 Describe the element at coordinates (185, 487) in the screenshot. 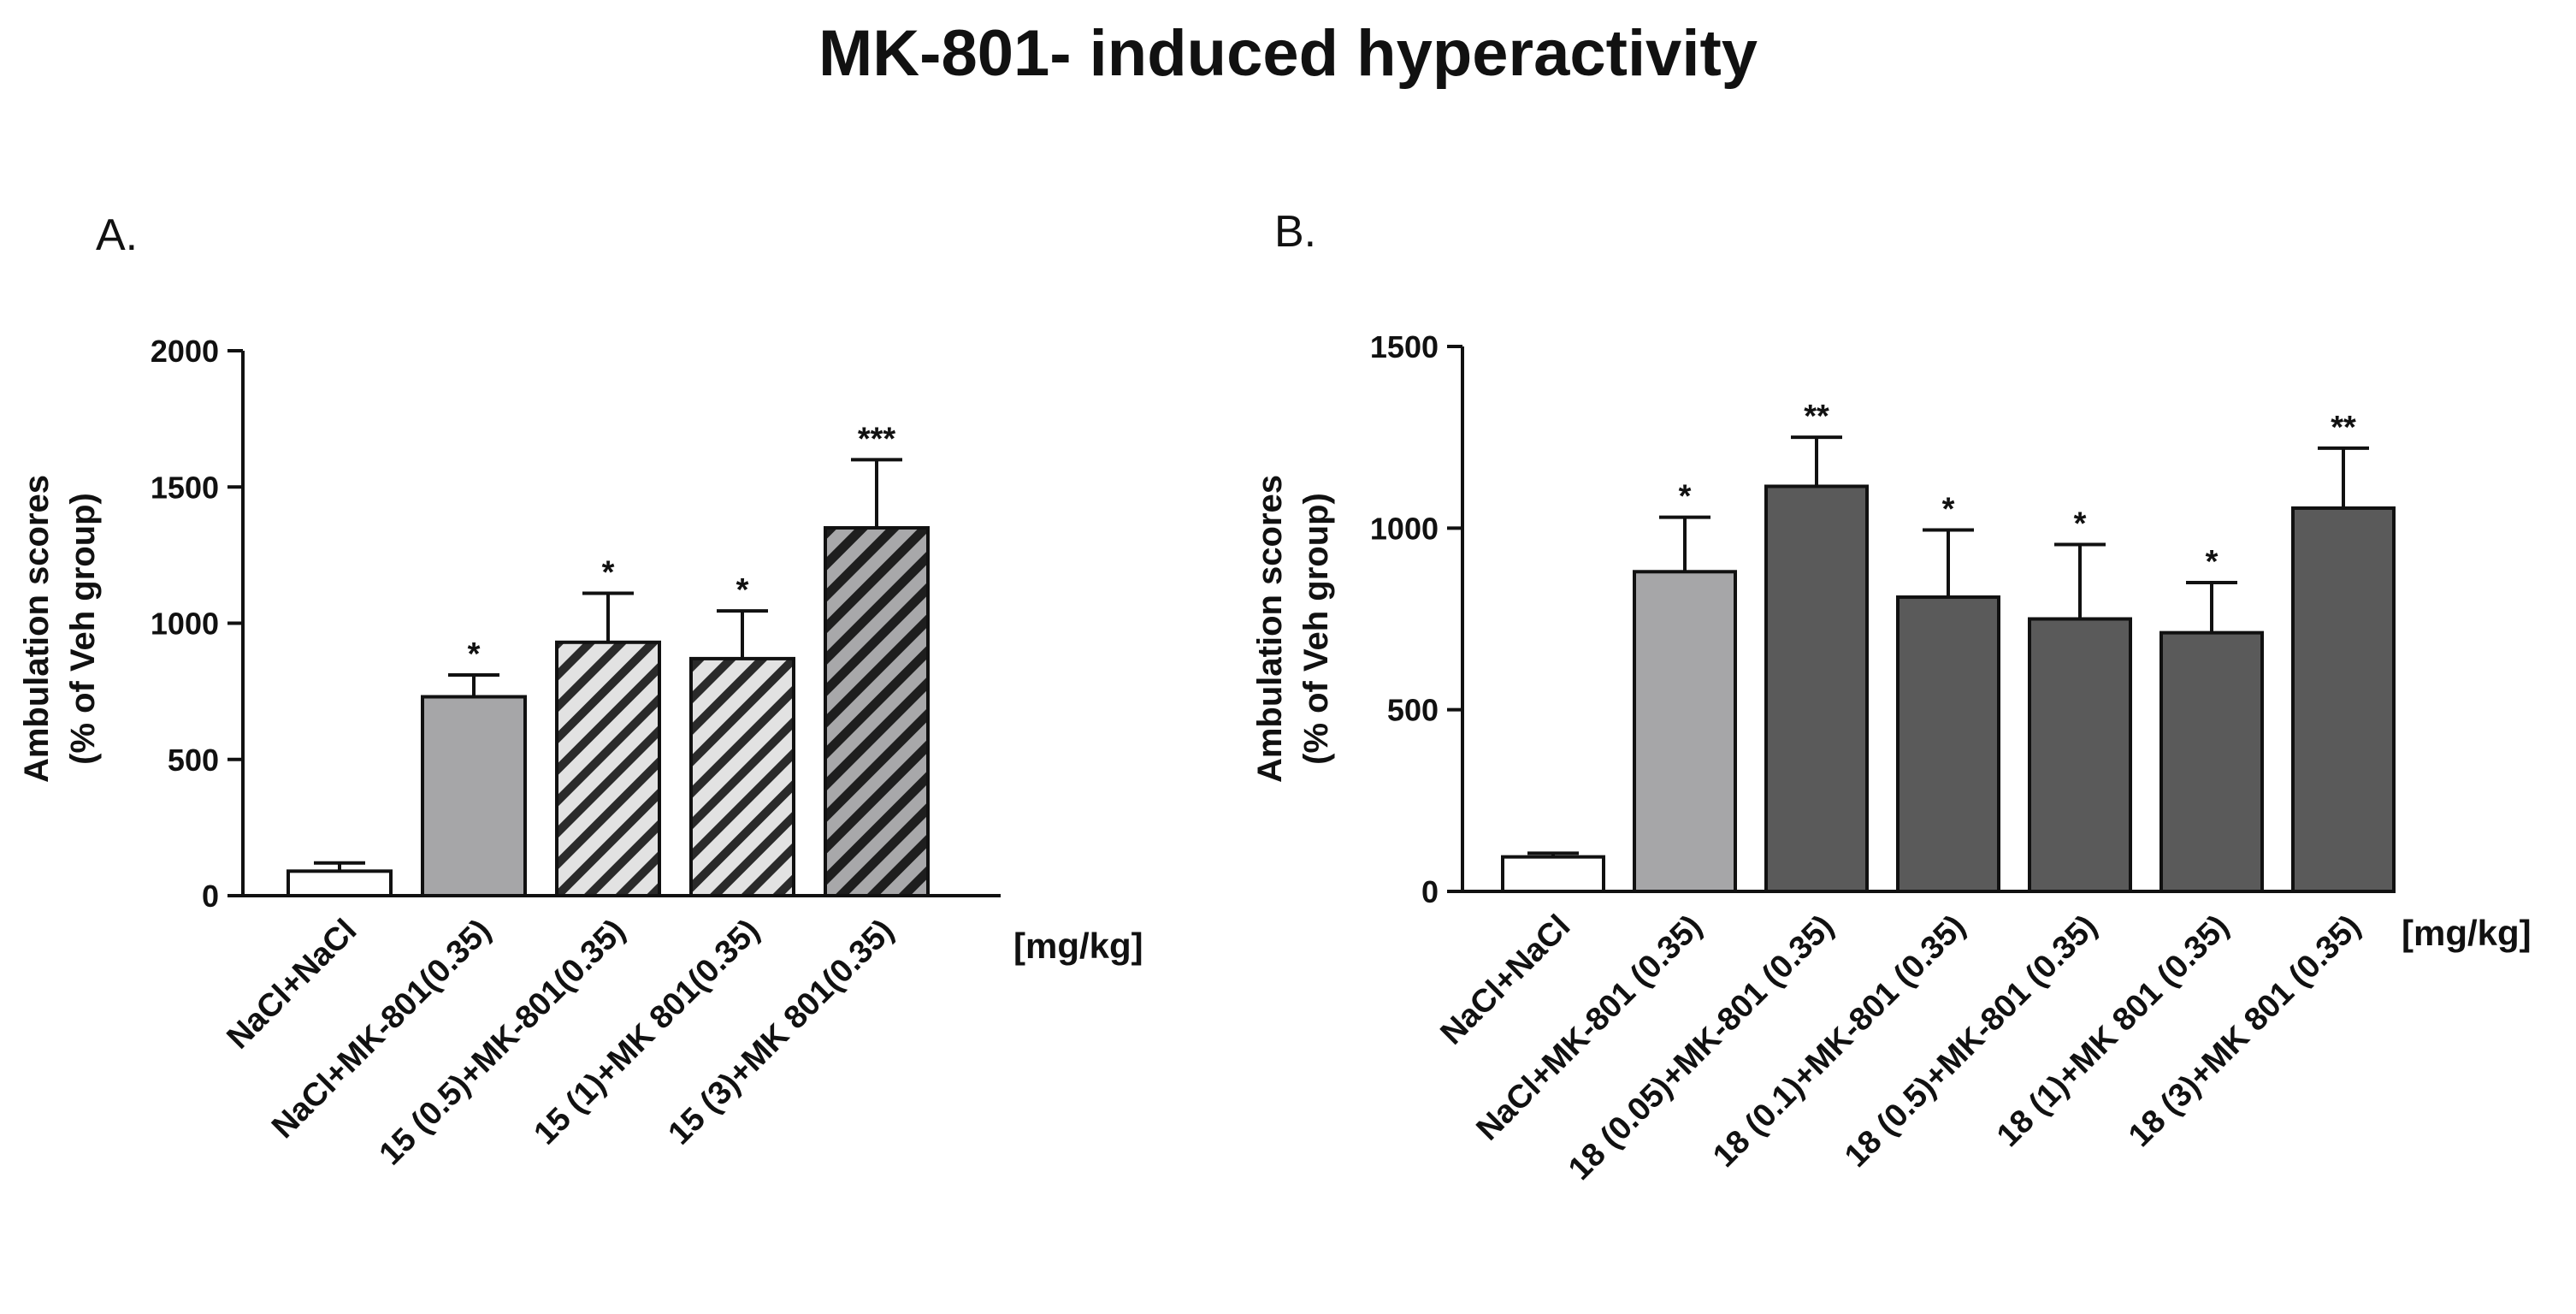

I see `panel-a-ytick-label: 1500` at that location.